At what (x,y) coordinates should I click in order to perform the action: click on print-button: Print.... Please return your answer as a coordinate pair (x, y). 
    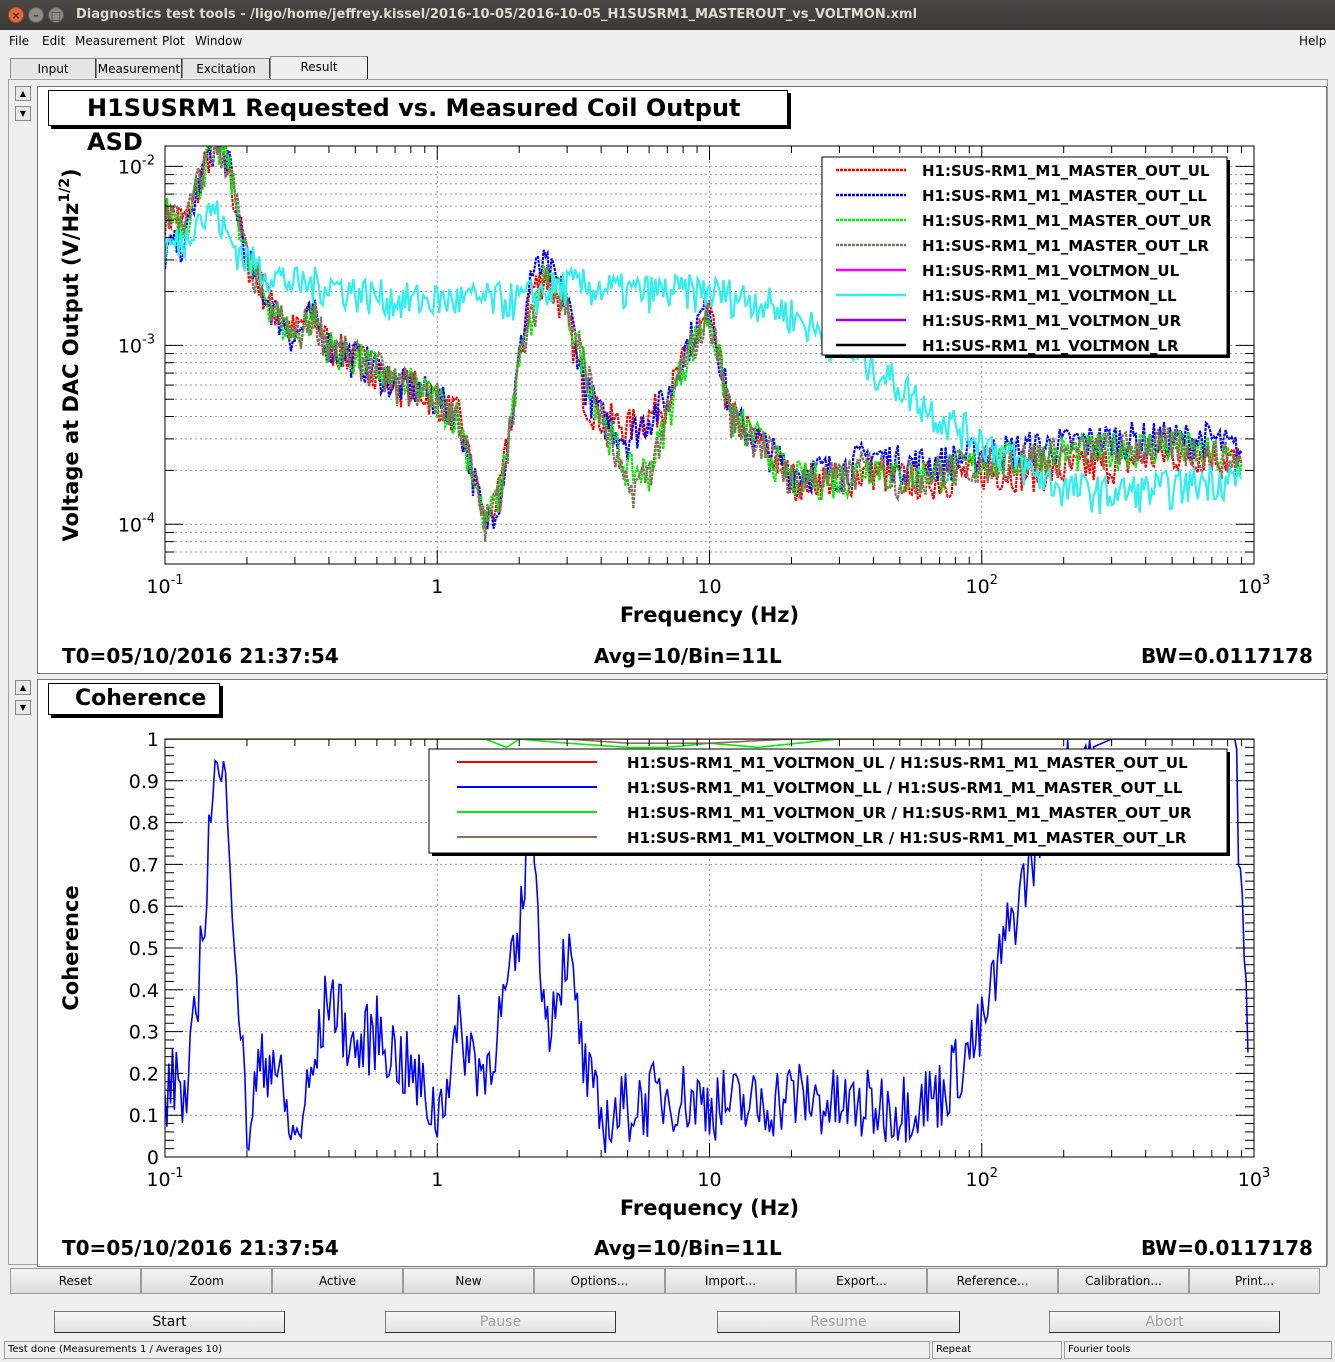
    Looking at the image, I should click on (1254, 1281).